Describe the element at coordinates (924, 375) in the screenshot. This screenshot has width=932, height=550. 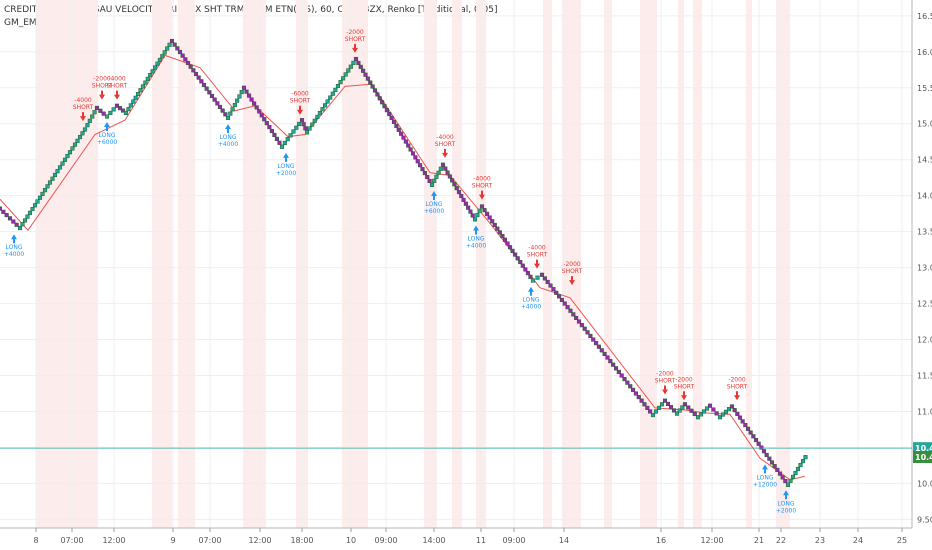
I see `y-tick-label: 11.50` at that location.